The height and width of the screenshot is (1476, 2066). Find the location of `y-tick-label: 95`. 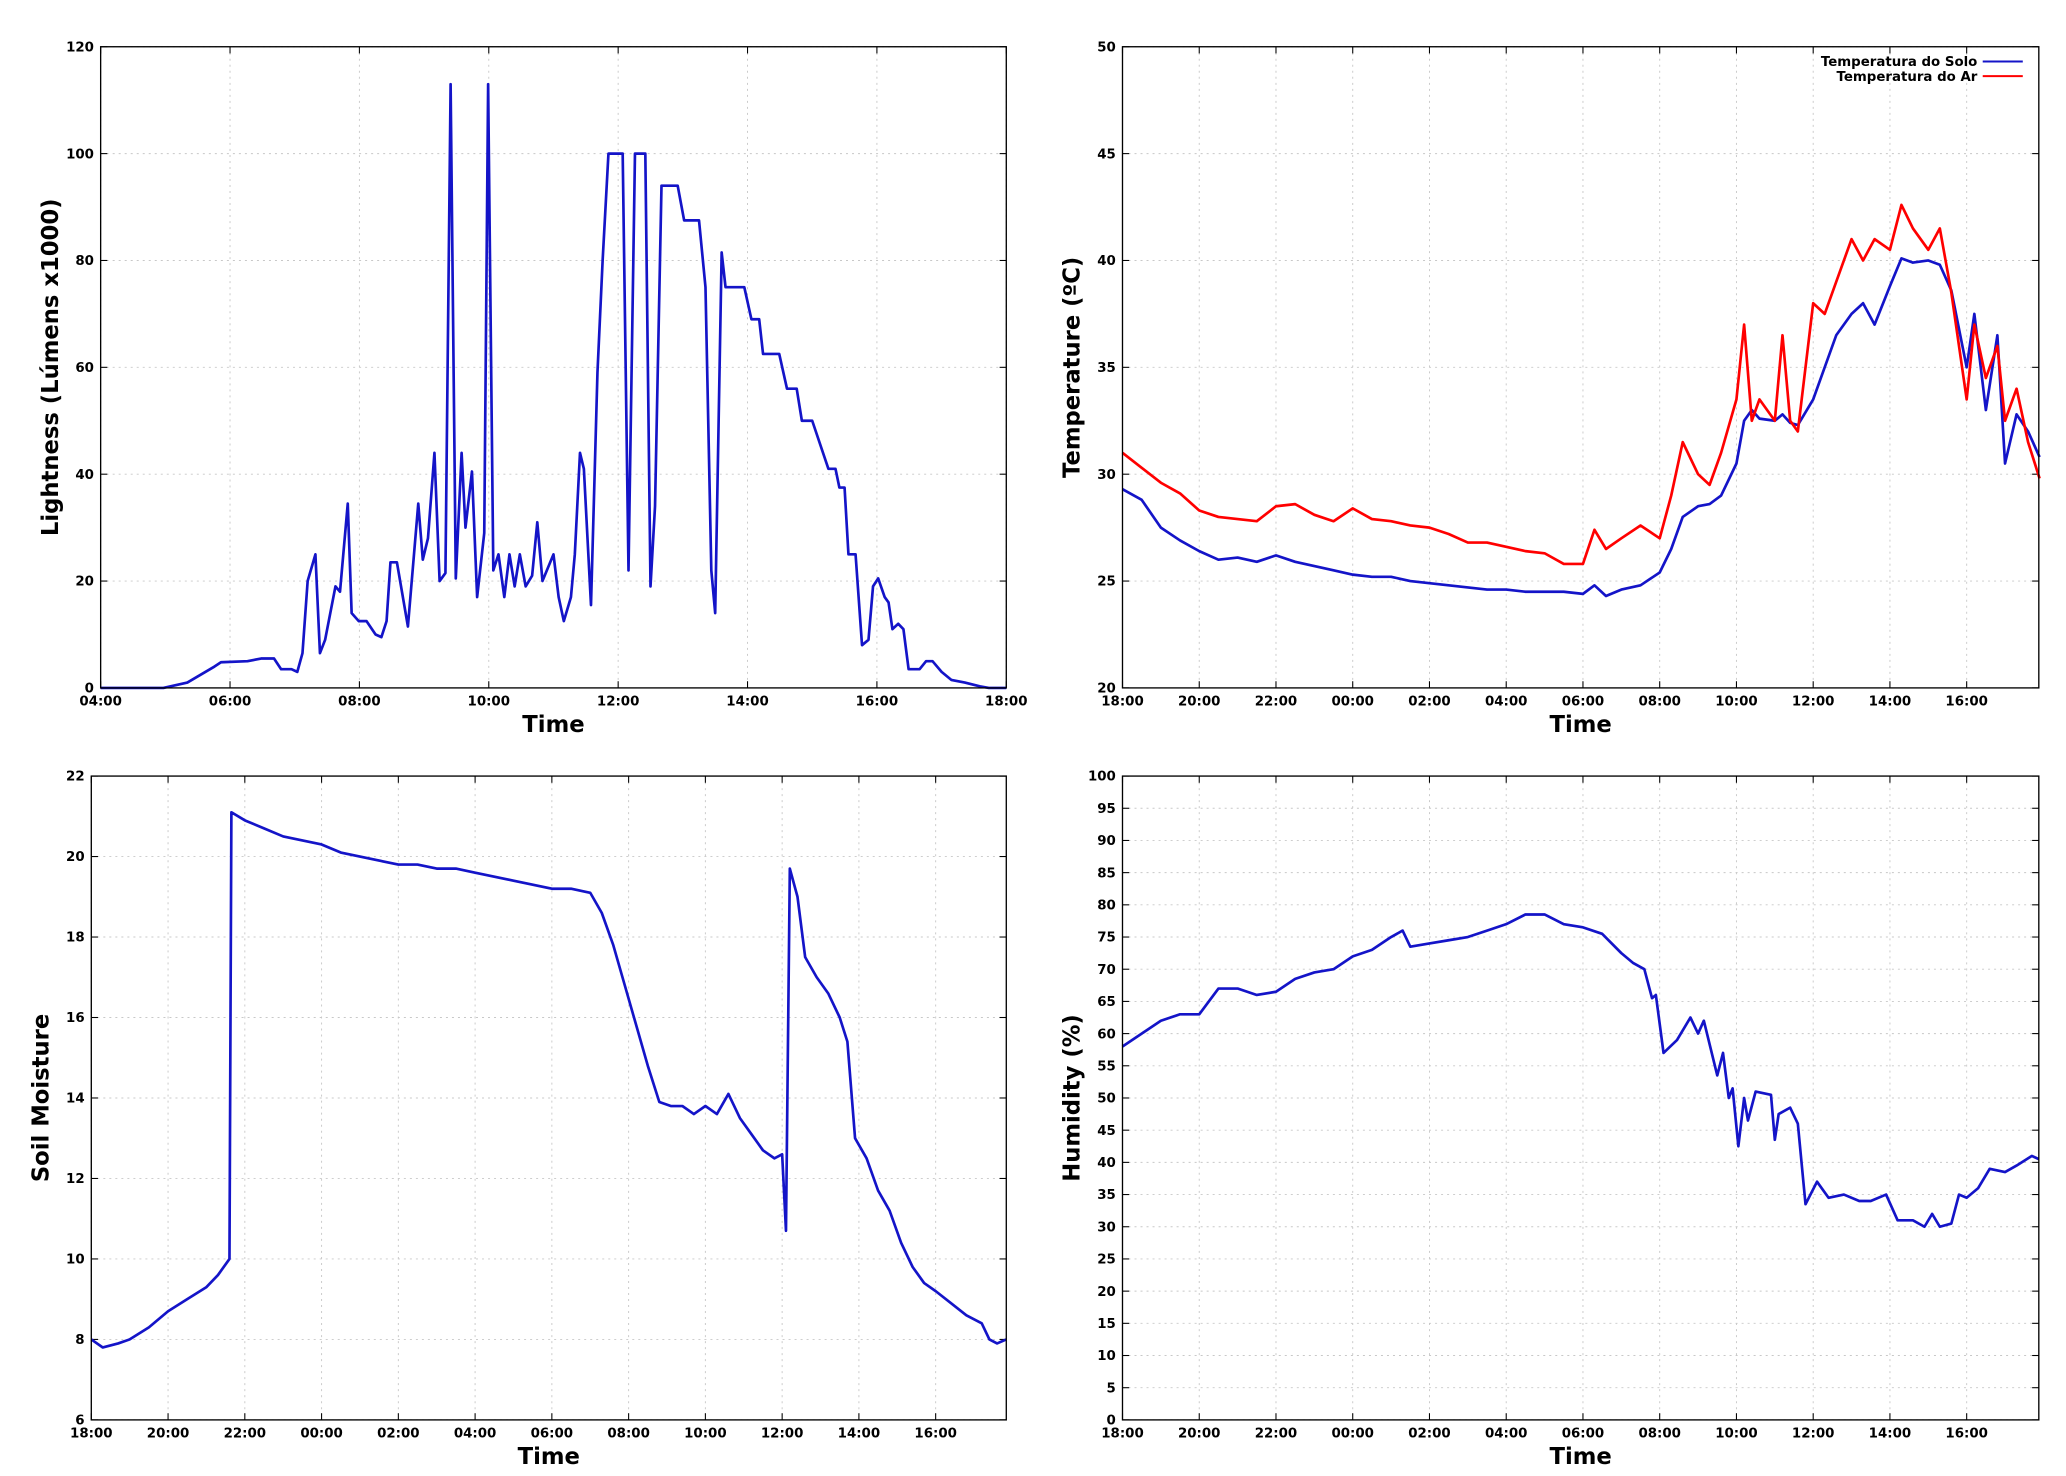

y-tick-label: 95 is located at coordinates (1106, 809).